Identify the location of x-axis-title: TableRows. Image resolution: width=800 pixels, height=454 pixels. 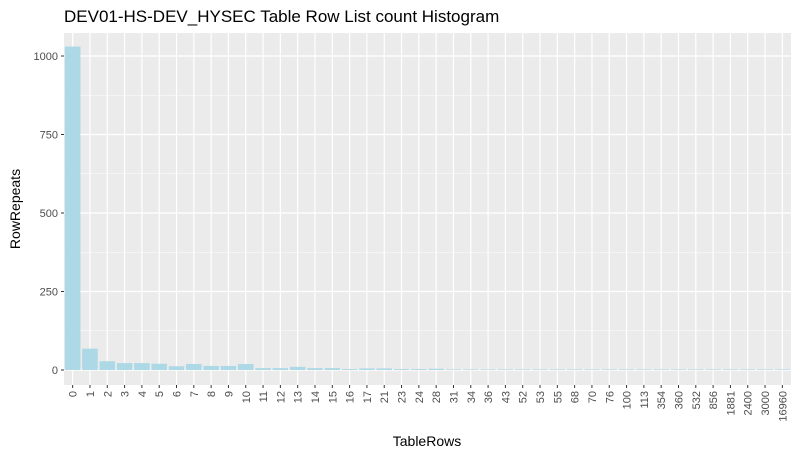
(427, 441).